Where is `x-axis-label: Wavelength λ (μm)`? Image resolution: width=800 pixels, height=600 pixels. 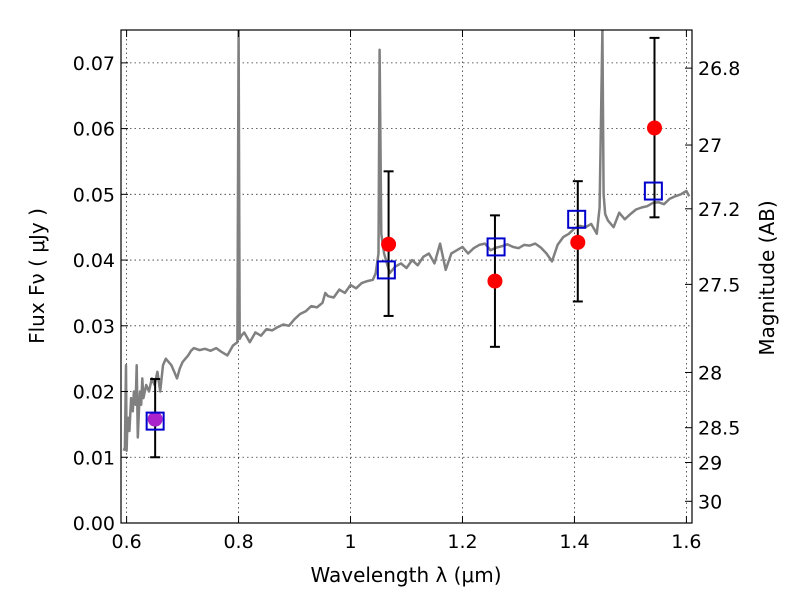 x-axis-label: Wavelength λ (μm) is located at coordinates (405, 575).